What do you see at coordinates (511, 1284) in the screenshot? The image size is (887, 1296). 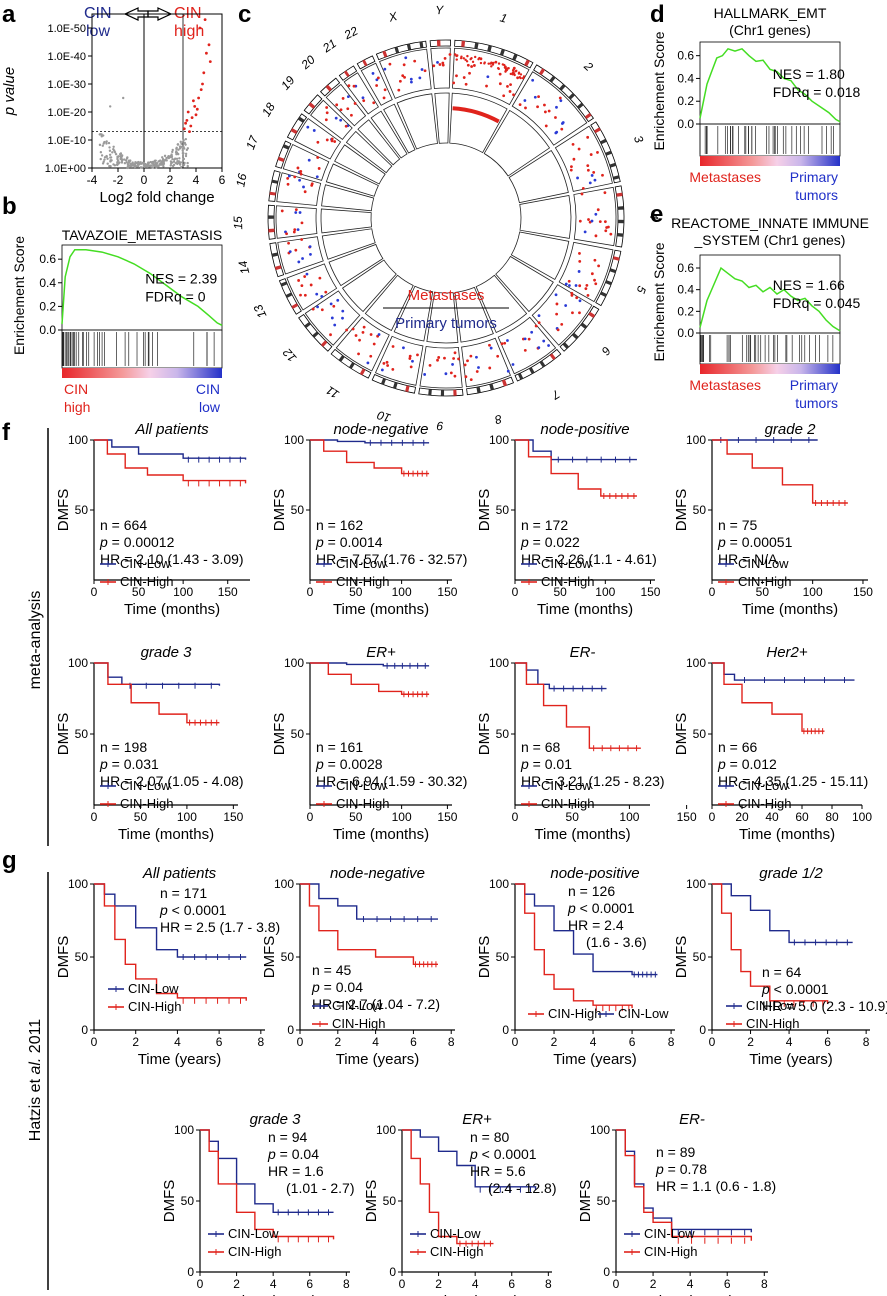 I see `km-xtick-label: 6` at bounding box center [511, 1284].